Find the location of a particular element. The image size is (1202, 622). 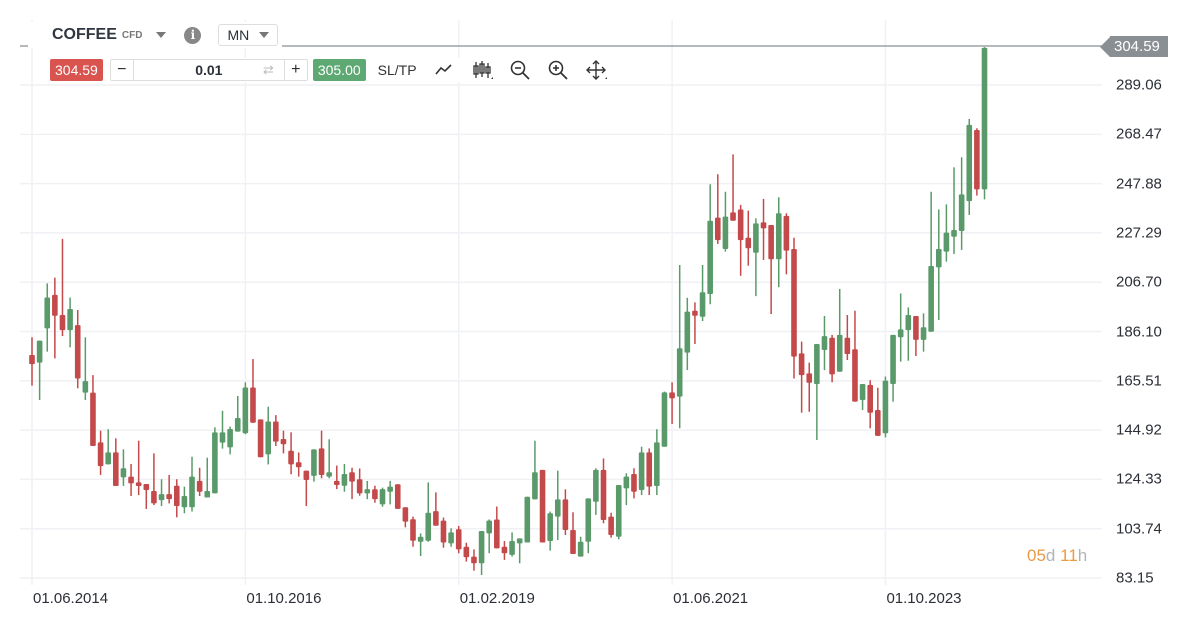

y-tick-label: 268.47 is located at coordinates (1139, 134).